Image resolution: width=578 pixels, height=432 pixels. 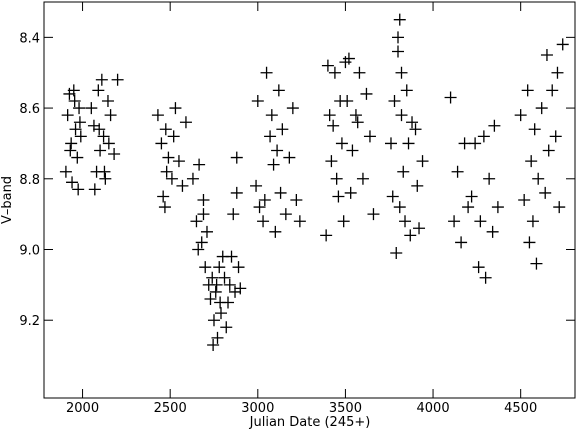 I want to click on y-axis-label: V–band, so click(x=7, y=200).